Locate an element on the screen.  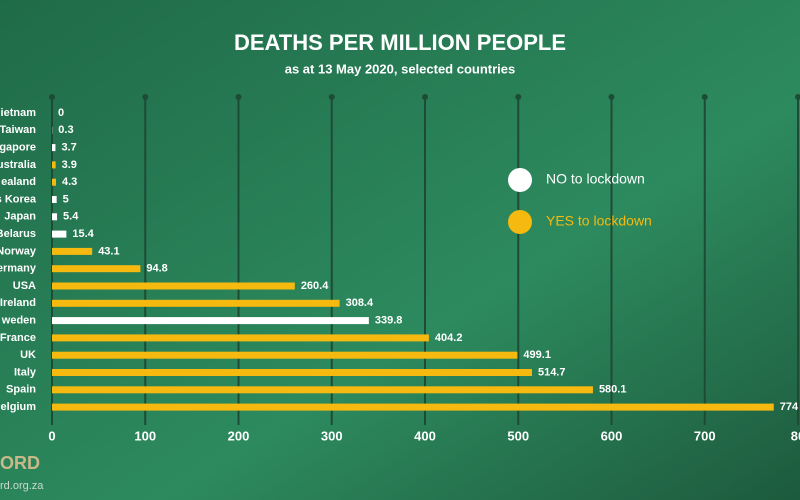
value-label: 339.8 is located at coordinates (389, 321).